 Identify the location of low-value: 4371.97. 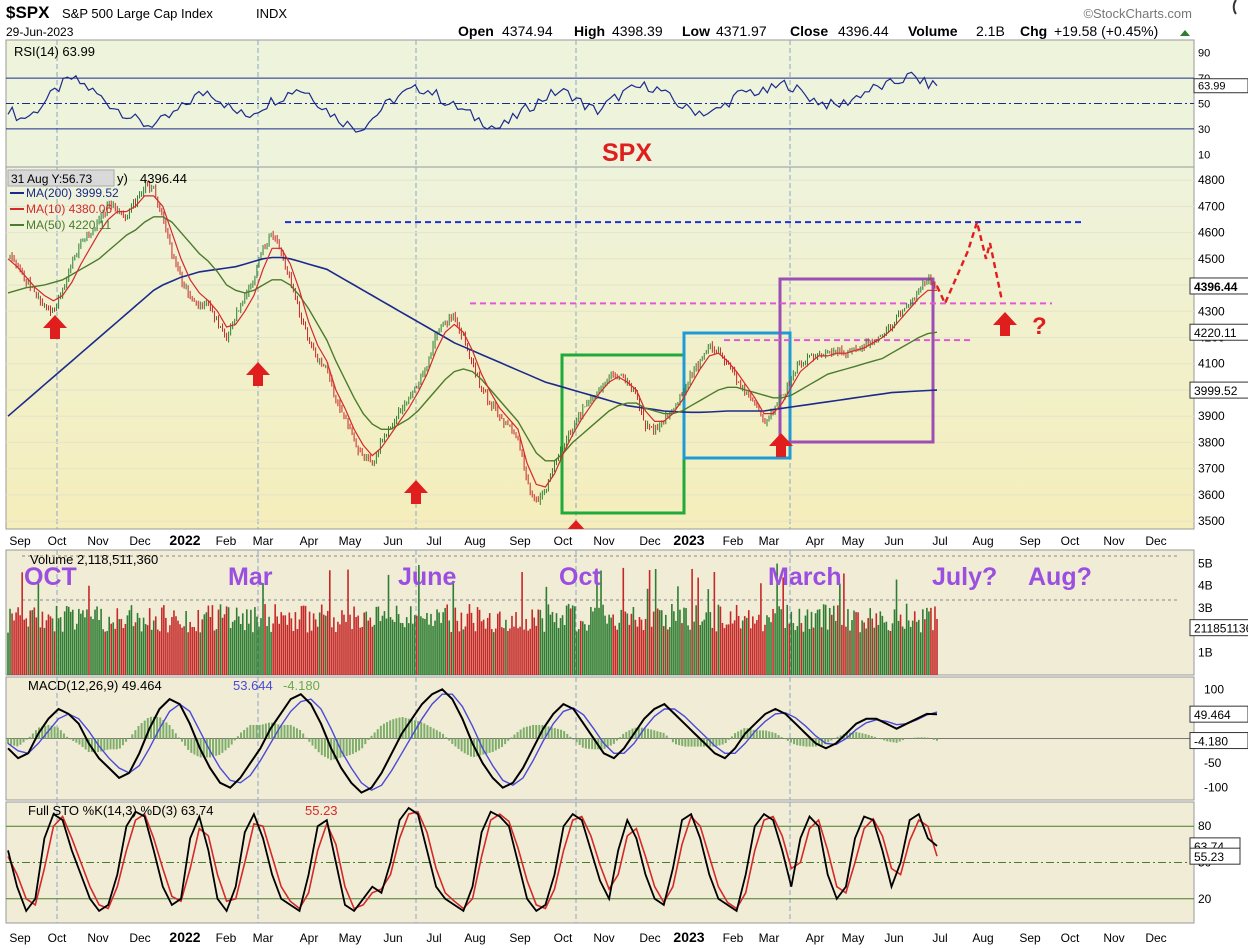
(741, 31).